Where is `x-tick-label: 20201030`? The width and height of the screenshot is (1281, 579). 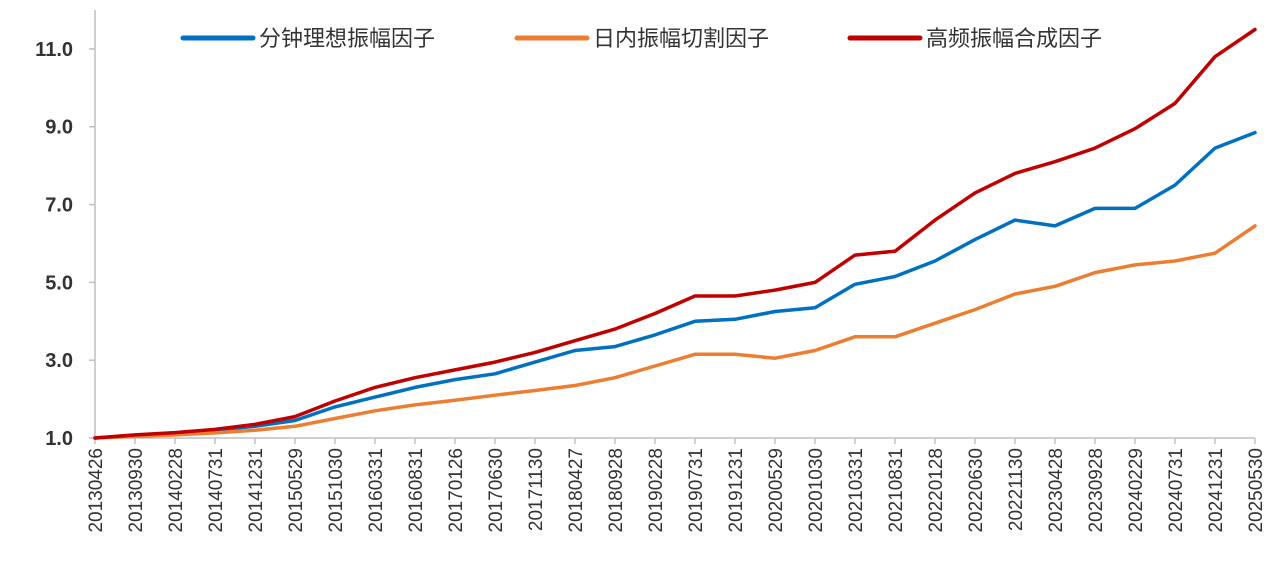 x-tick-label: 20201030 is located at coordinates (816, 490).